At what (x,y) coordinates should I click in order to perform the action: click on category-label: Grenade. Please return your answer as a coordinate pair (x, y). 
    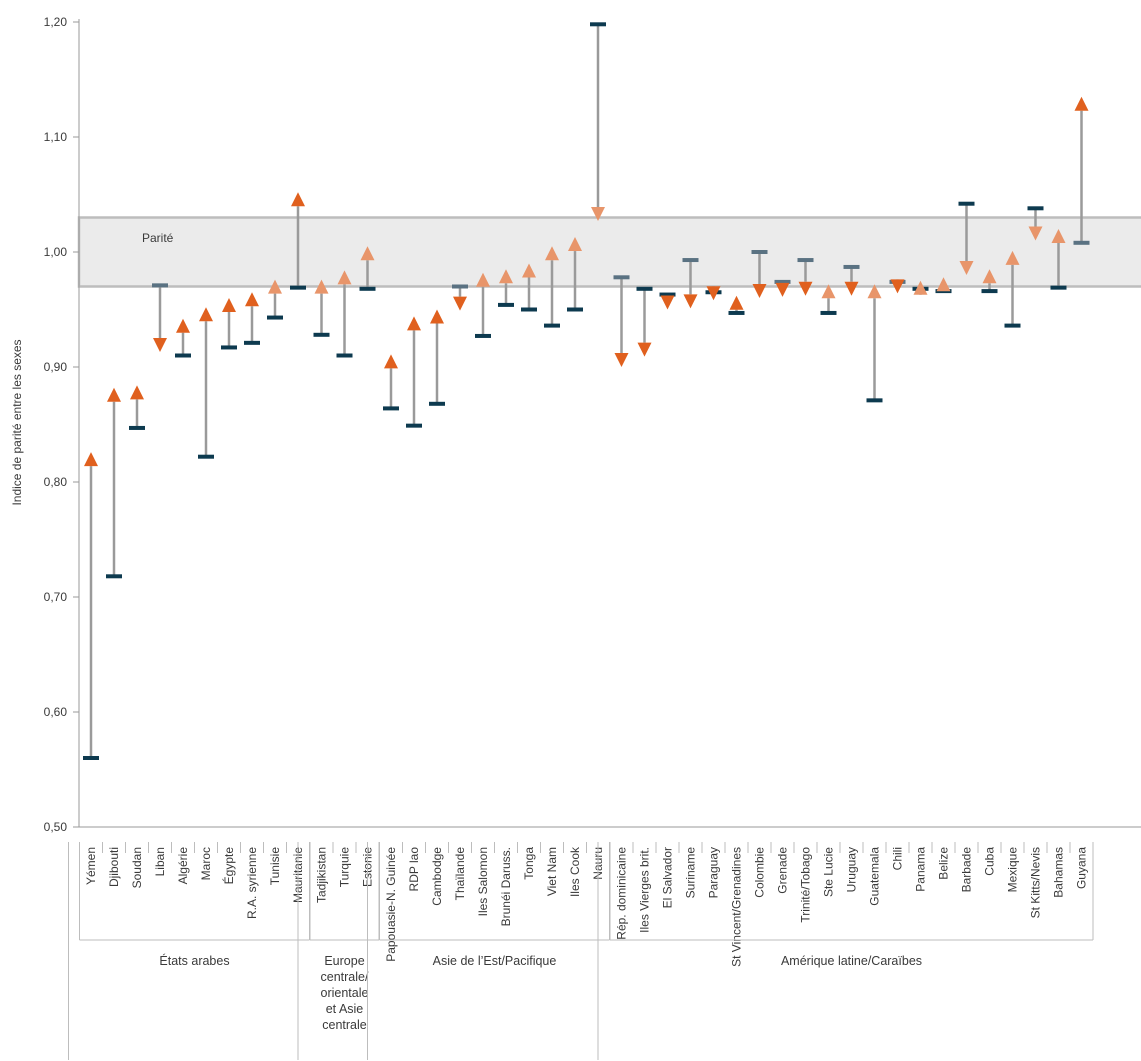
    Looking at the image, I should click on (783, 870).